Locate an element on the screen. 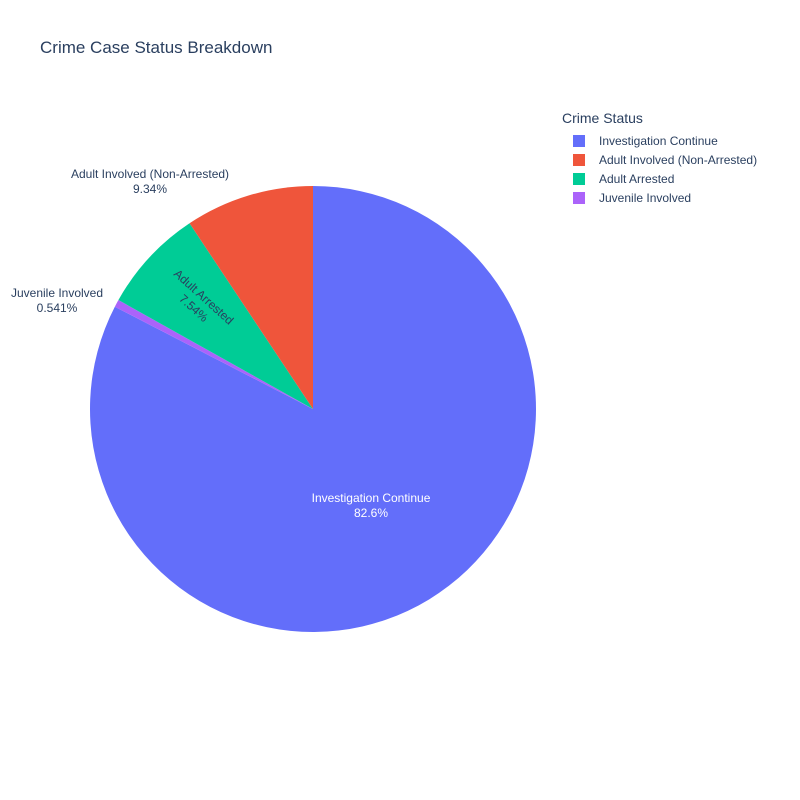  legend-item: Adult Arrested is located at coordinates (659, 178).